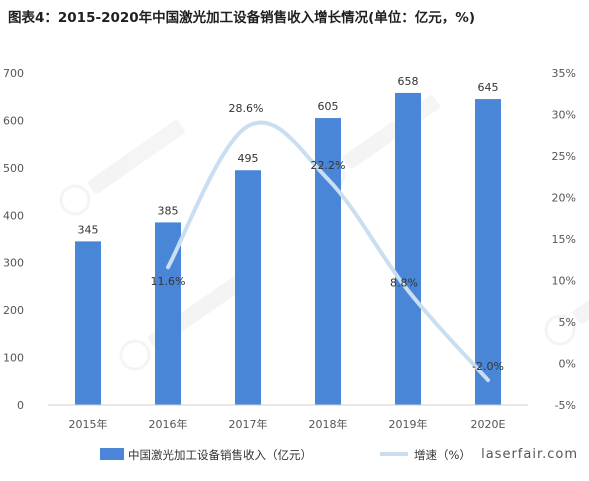 This screenshot has width=589, height=481. I want to click on y-right-tick-label: 30%, so click(564, 115).